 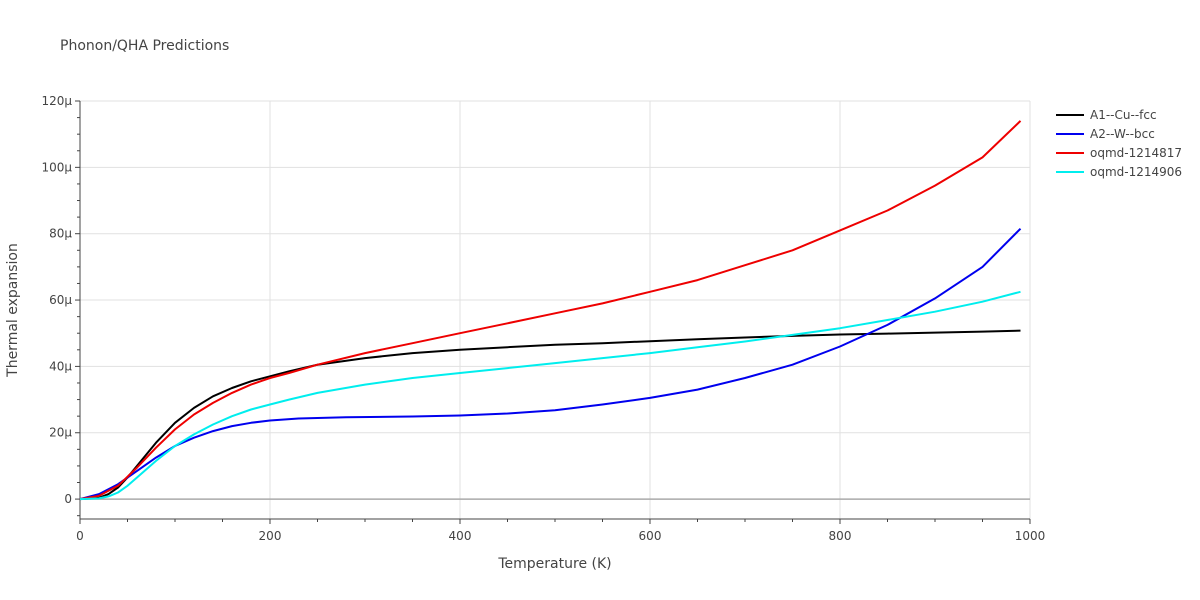 I want to click on legend-label: A2--W--bcc, so click(x=1122, y=134).